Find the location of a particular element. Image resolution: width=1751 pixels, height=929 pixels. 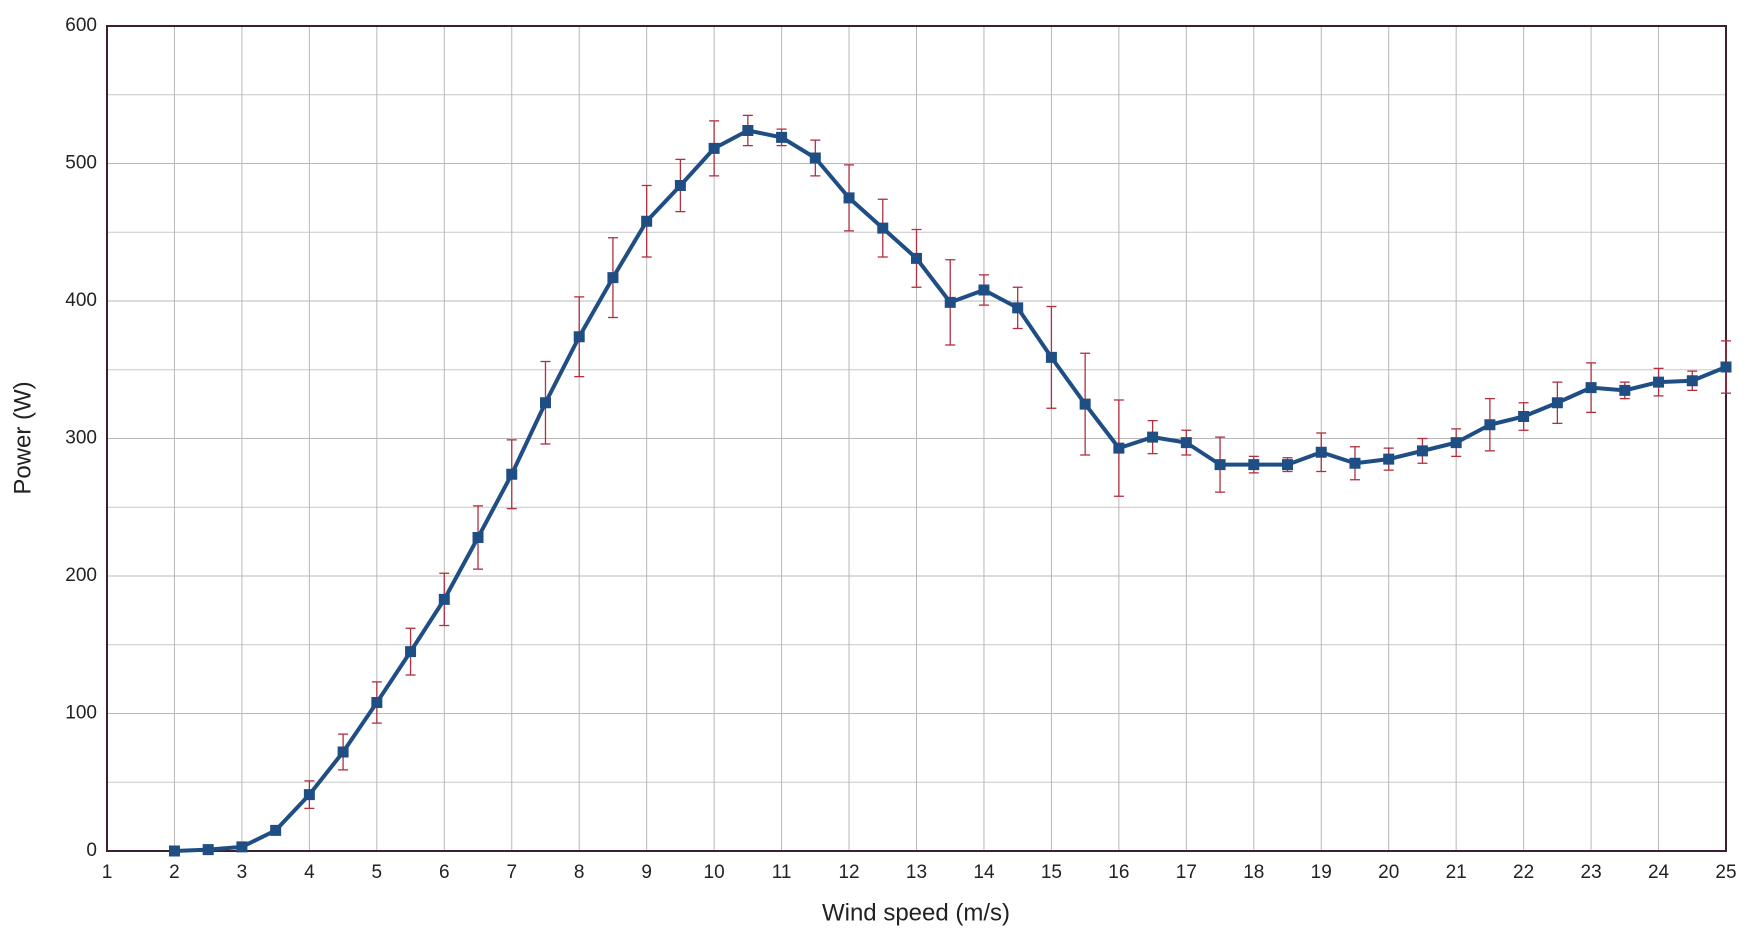

x-tick-label: 8 is located at coordinates (579, 872).